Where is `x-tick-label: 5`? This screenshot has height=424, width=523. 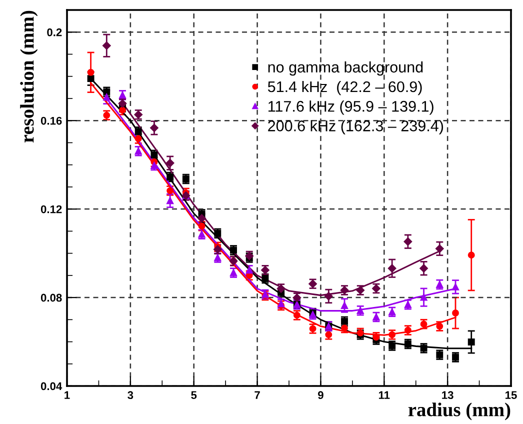
x-tick-label: 5 is located at coordinates (194, 395).